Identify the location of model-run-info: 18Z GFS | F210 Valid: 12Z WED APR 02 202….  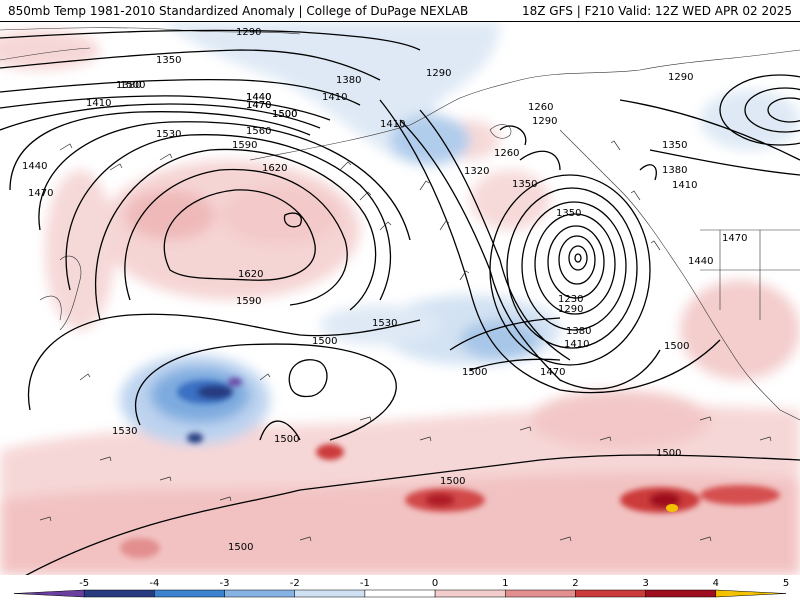
(656, 11).